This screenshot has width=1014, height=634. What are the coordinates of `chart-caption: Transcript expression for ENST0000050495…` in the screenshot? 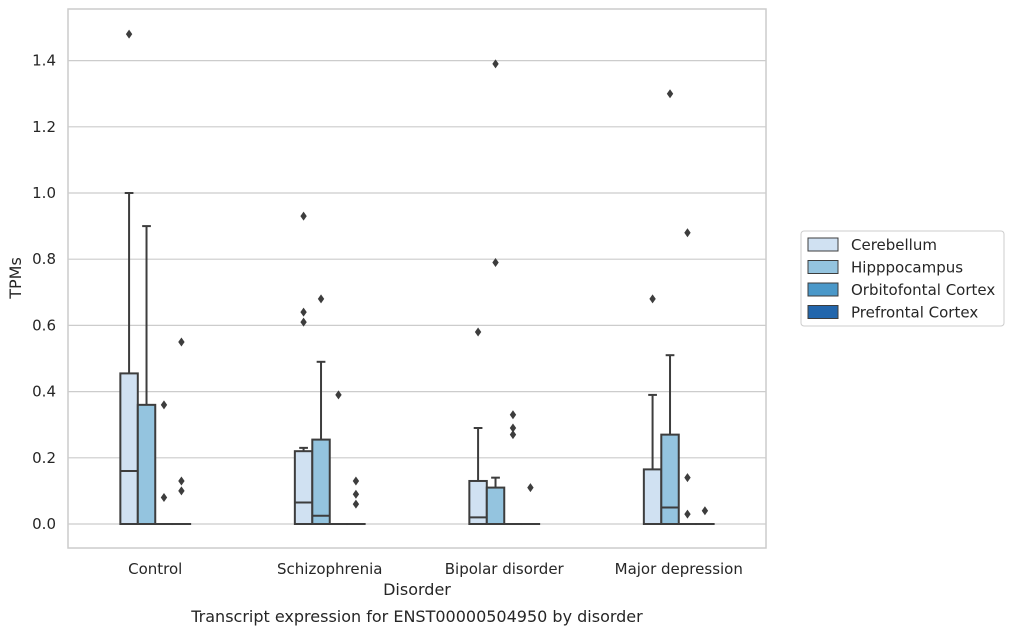 It's located at (416, 616).